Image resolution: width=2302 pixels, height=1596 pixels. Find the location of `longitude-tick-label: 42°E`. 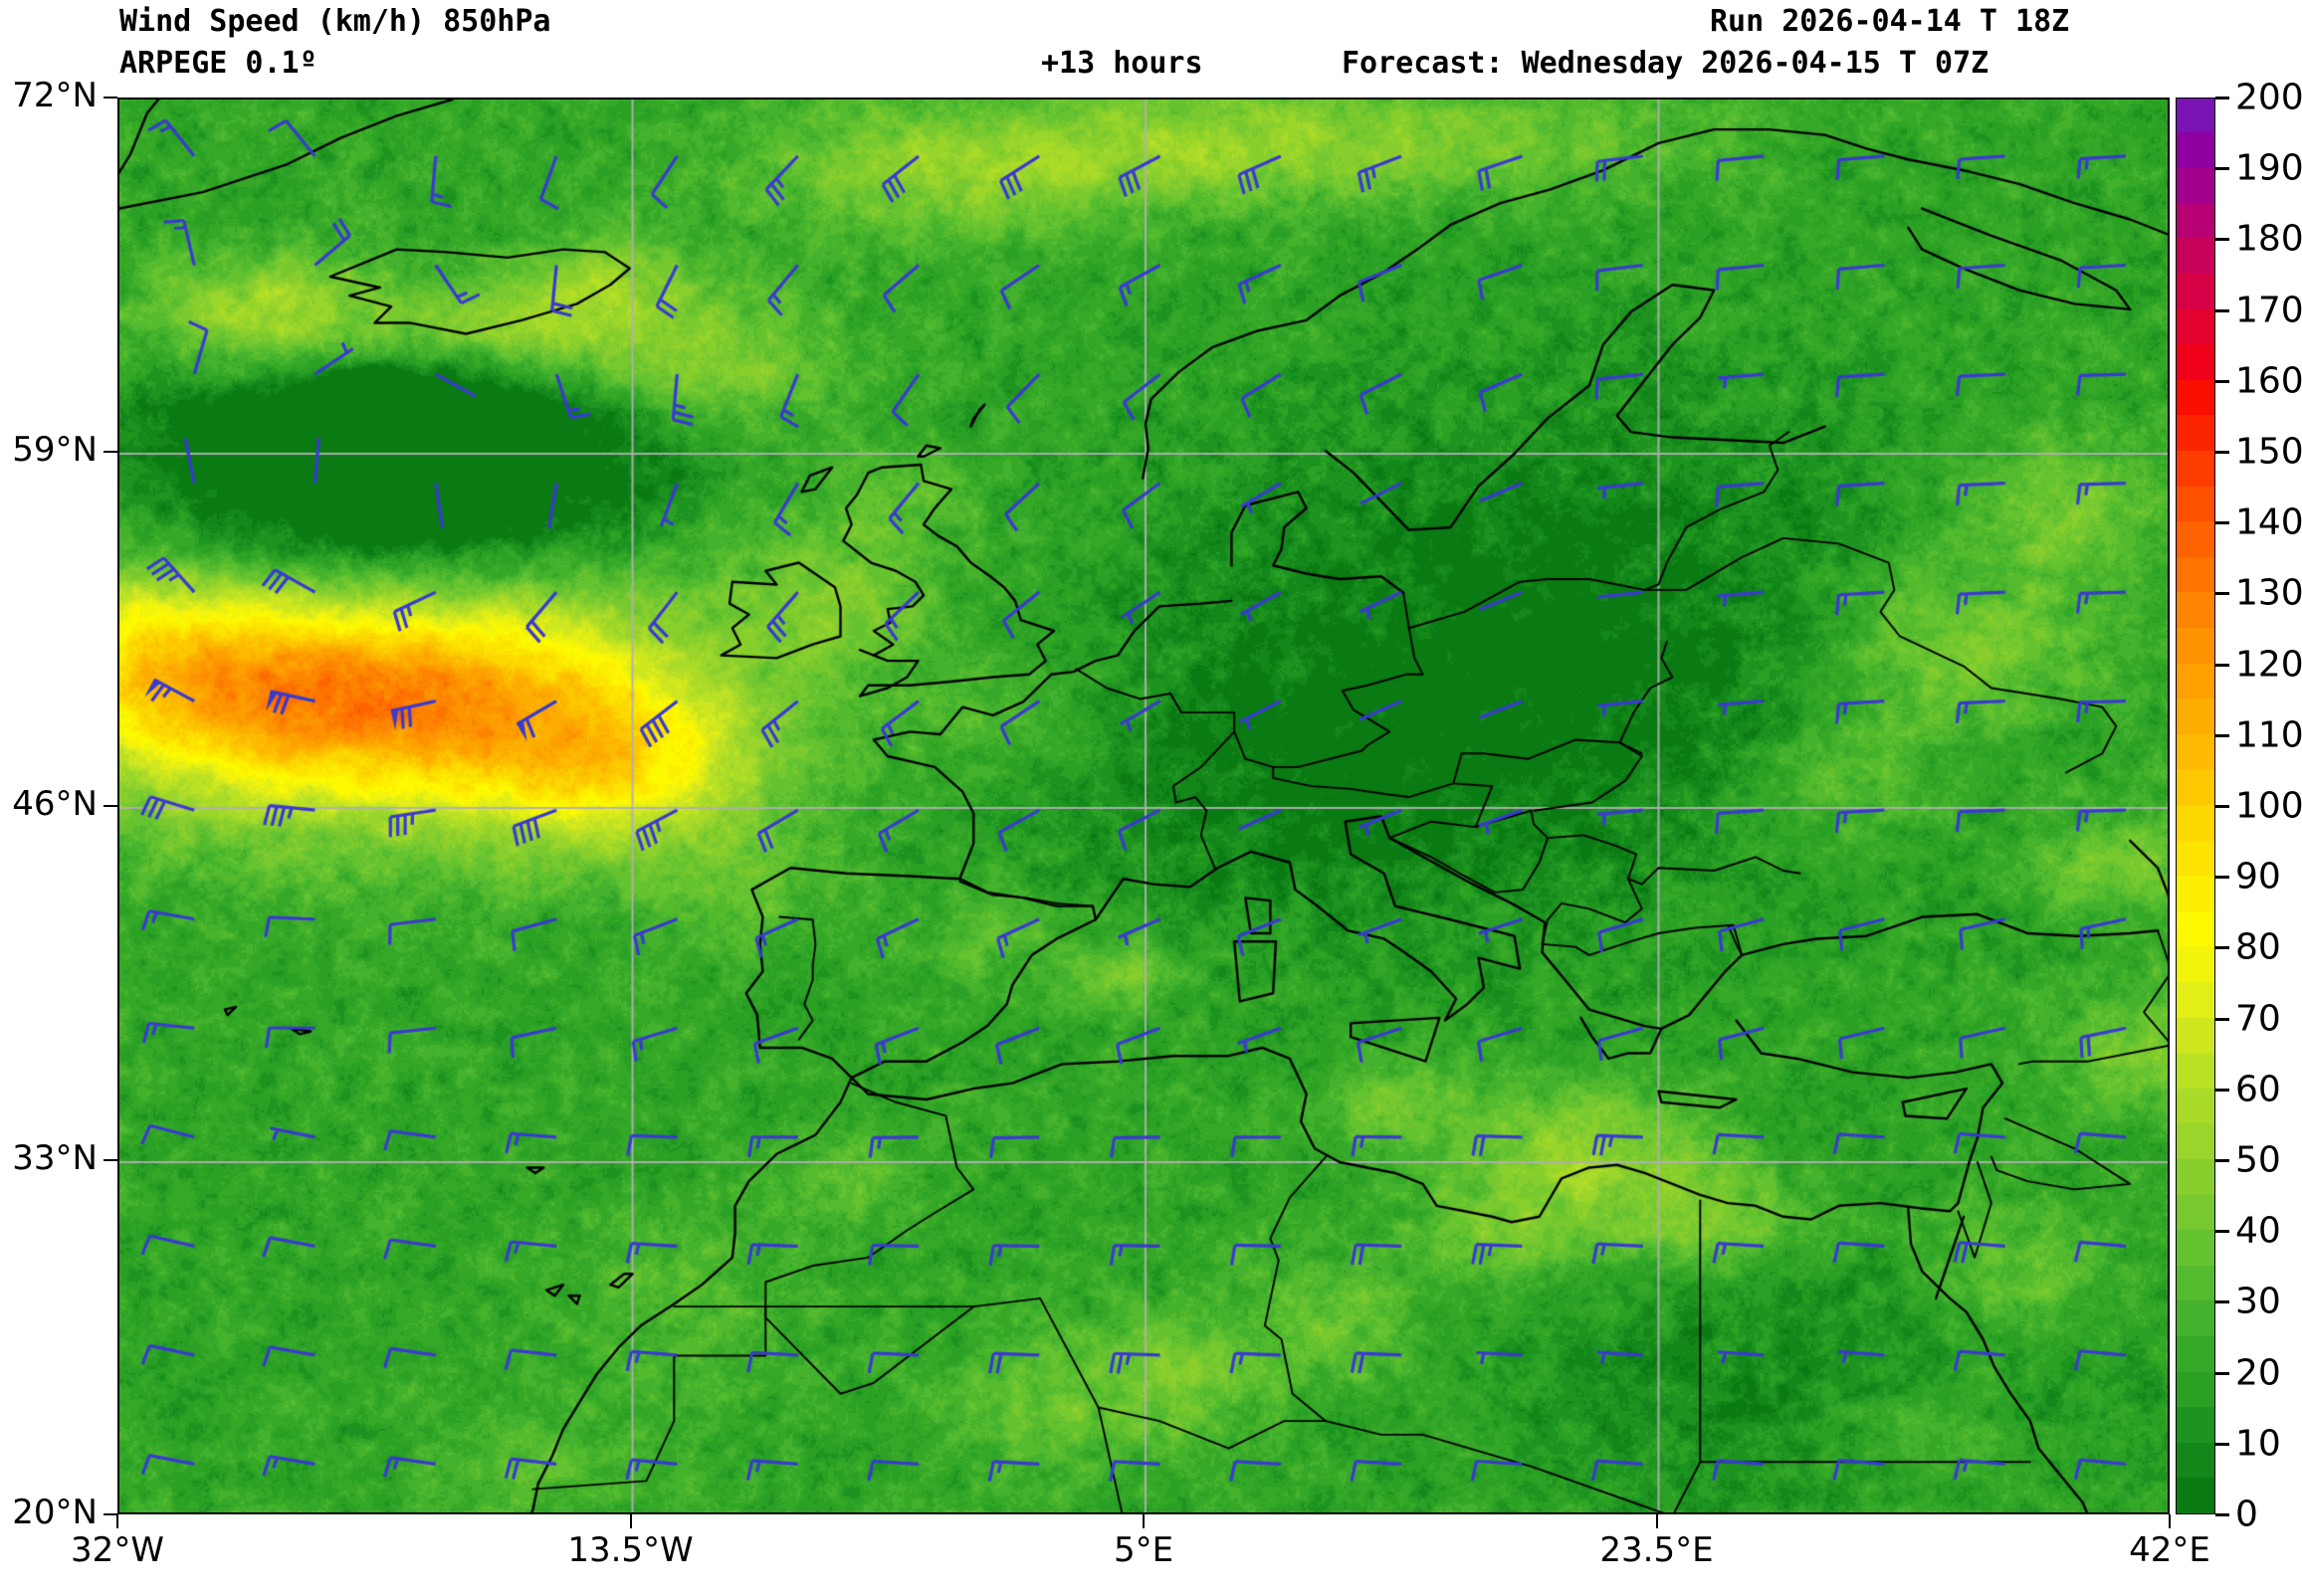

longitude-tick-label: 42°E is located at coordinates (2169, 1550).